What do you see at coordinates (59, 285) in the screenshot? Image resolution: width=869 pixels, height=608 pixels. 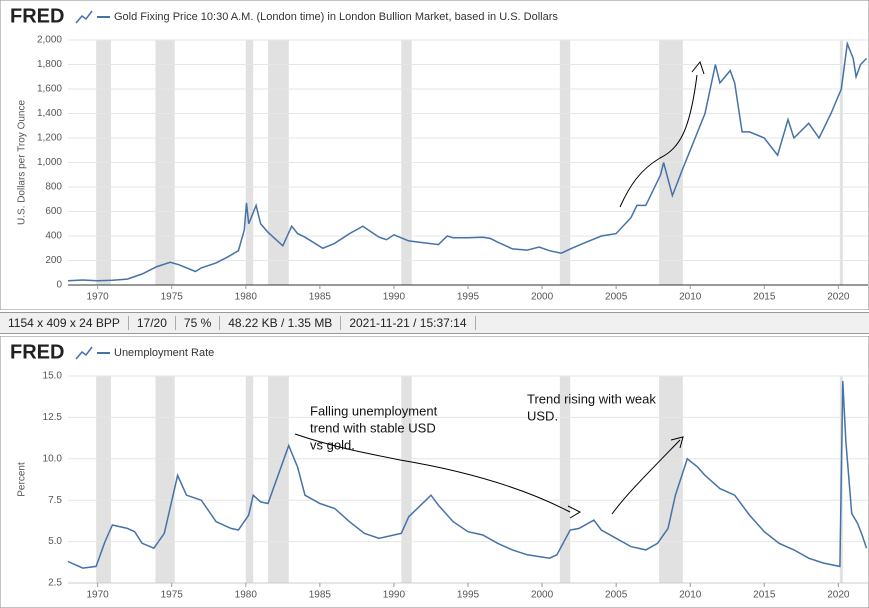 I see `y-tick-label: 0` at bounding box center [59, 285].